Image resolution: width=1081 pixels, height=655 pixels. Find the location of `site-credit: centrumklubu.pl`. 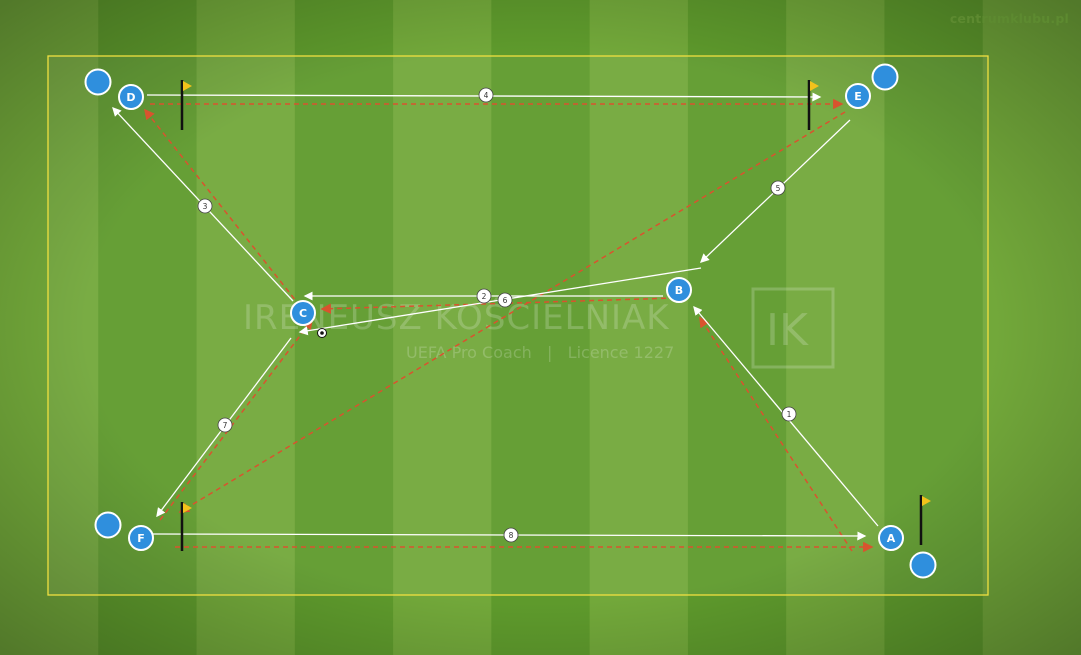

site-credit: centrumklubu.pl is located at coordinates (1009, 18).